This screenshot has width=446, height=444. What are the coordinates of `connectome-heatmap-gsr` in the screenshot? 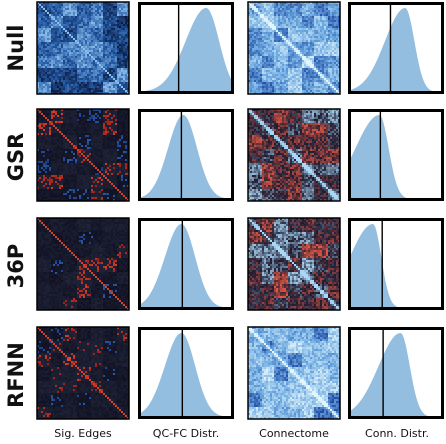 It's located at (294, 155).